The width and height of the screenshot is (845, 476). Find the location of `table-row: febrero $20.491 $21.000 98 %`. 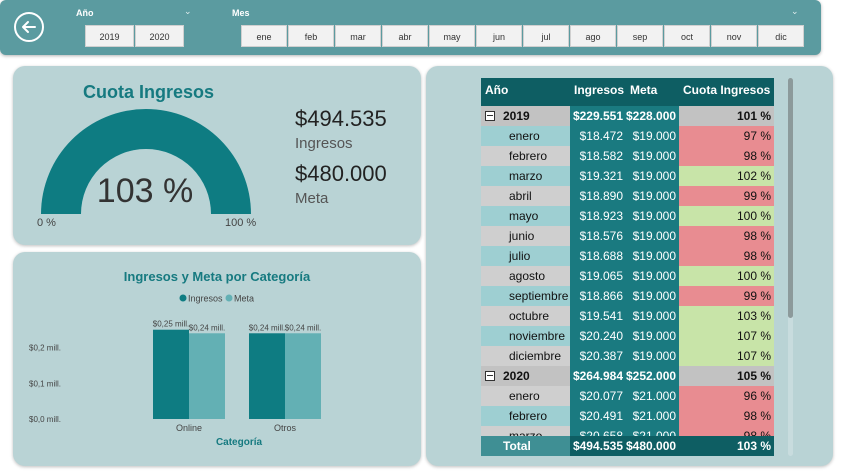

table-row: febrero $20.491 $21.000 98 % is located at coordinates (627, 416).